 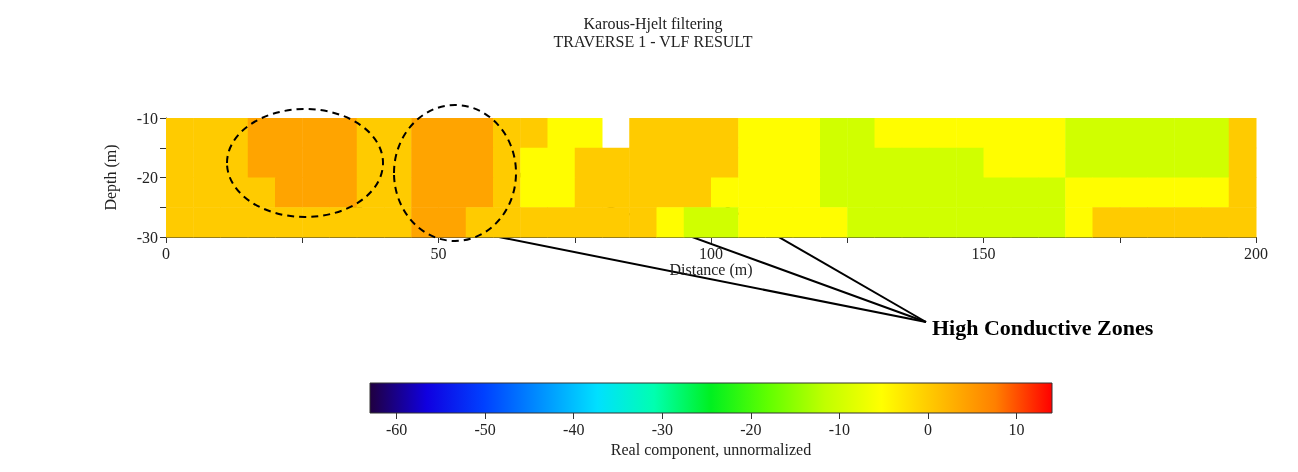 I want to click on text: High Conductive Zones, so click(x=1043, y=327).